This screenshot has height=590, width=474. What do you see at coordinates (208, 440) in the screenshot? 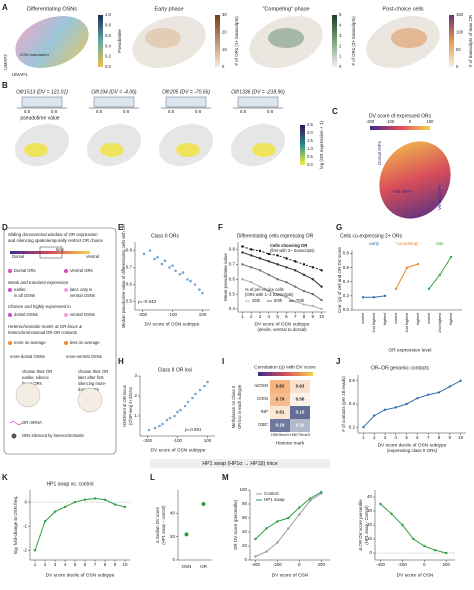
I see `x-tick-label: 100` at bounding box center [208, 440].